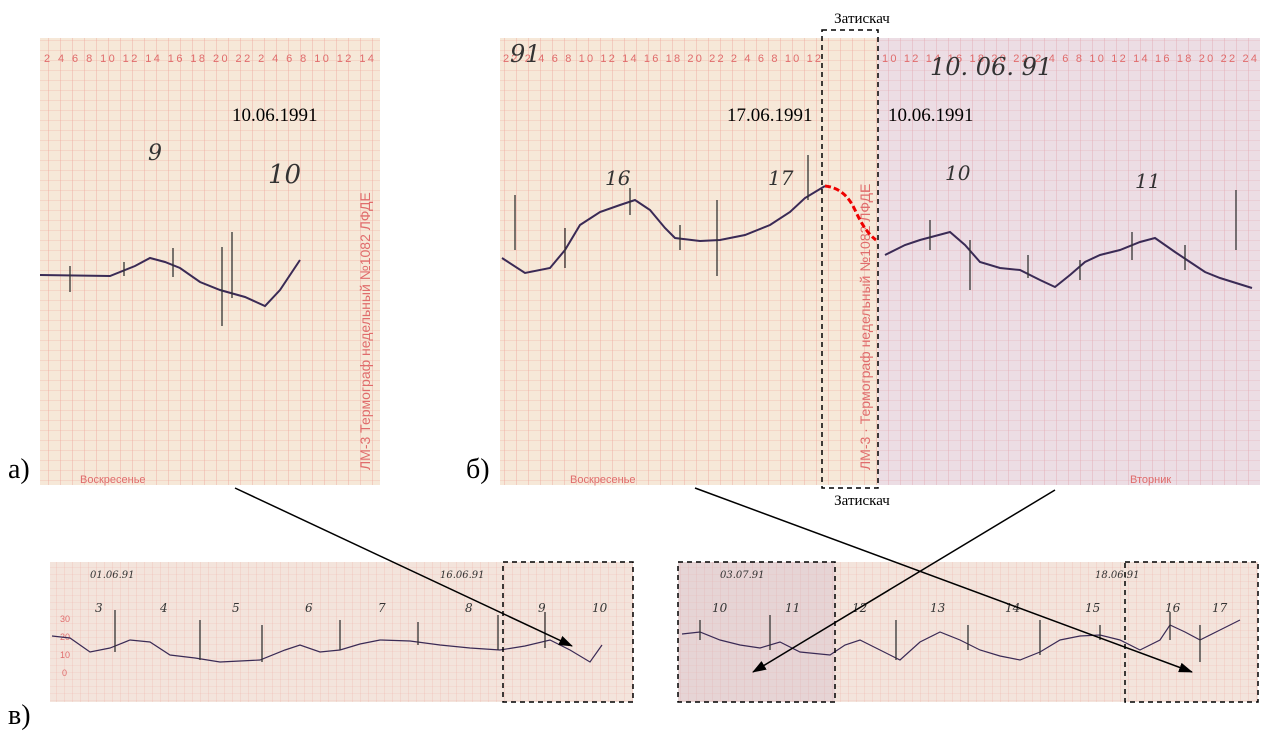 This screenshot has height=731, width=1262. Describe the element at coordinates (1150, 480) in the screenshot. I see `weekday: Вторник` at that location.